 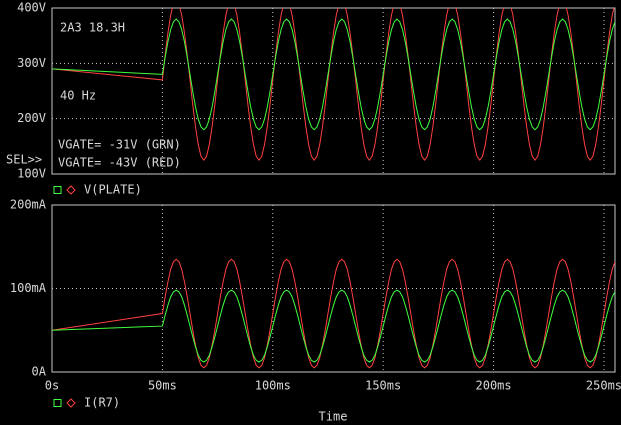 I want to click on x-tick-label: 250ms, so click(x=603, y=386).